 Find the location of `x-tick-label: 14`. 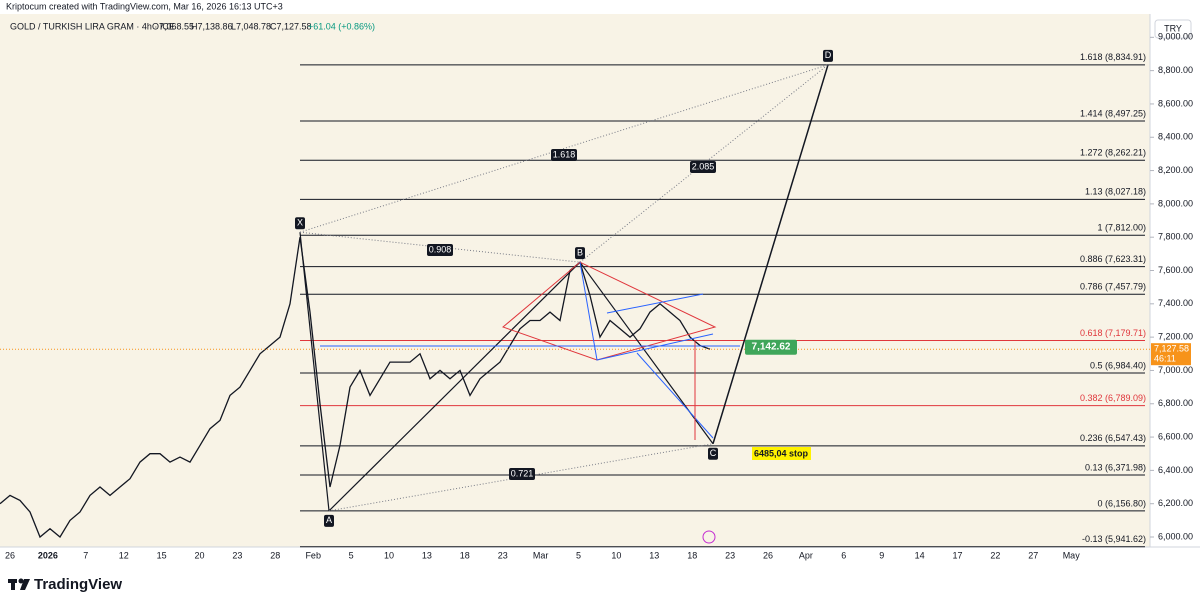

x-tick-label: 14 is located at coordinates (920, 555).